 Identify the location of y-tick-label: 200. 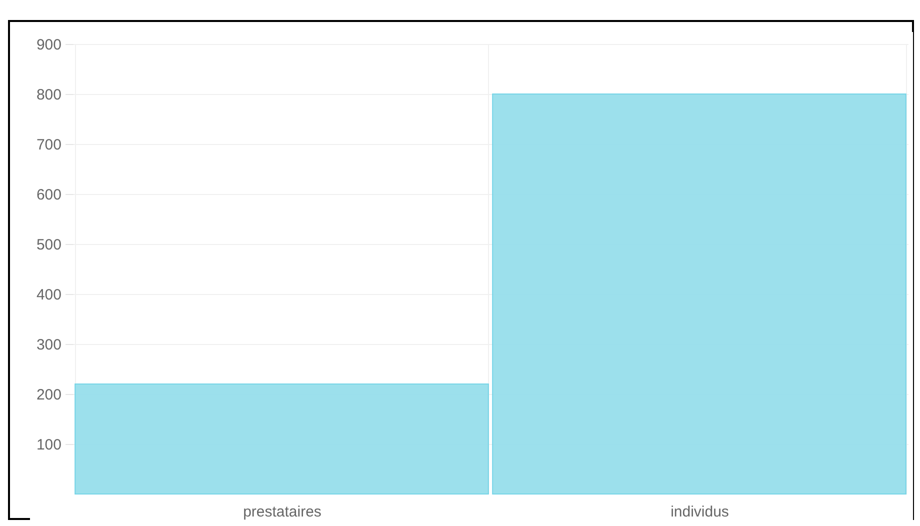
(49, 395).